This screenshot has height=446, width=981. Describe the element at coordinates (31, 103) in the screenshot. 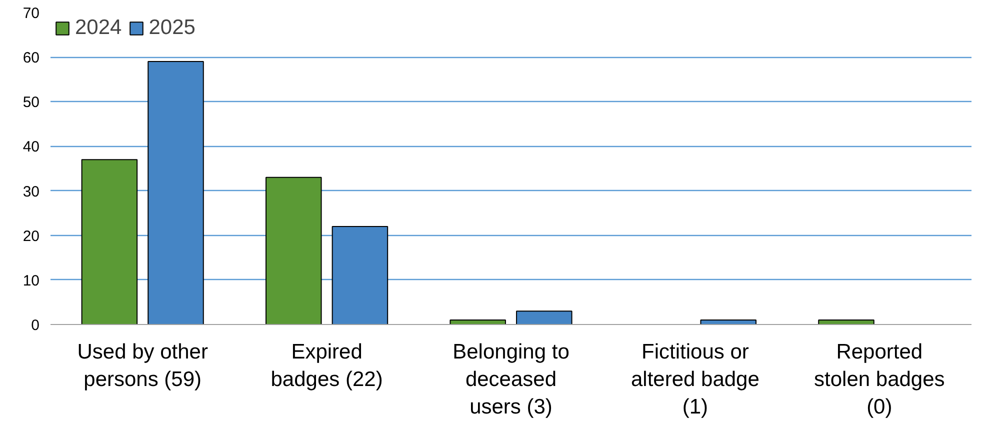

I see `y-tick-label: 50` at that location.